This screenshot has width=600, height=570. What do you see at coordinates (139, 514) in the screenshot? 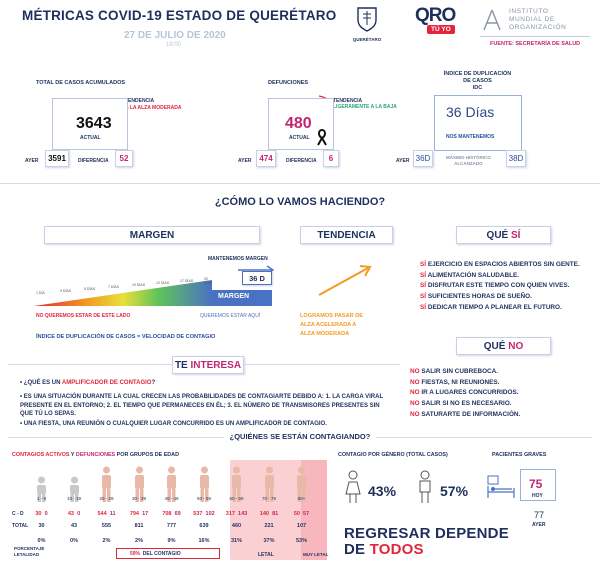
I see `age-cd-value: 794 17` at bounding box center [139, 514].